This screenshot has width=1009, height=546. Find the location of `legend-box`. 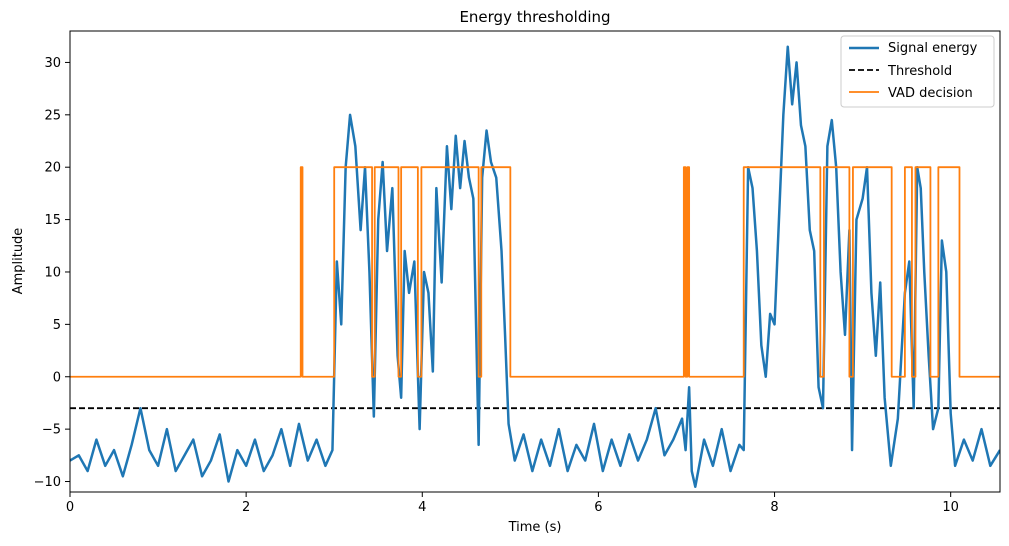

legend-box is located at coordinates (917, 71).